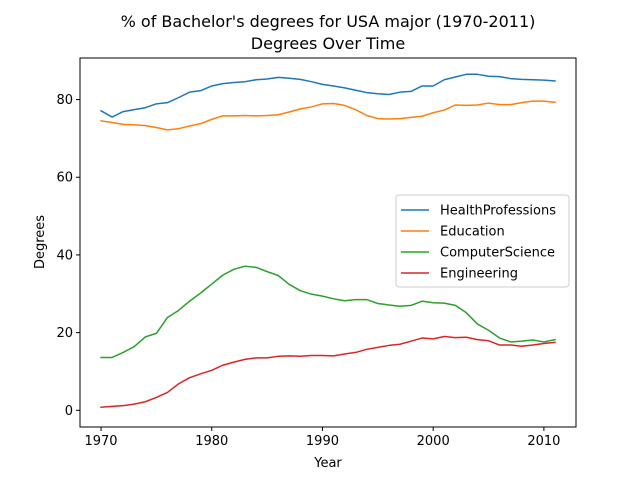 The image size is (640, 480). What do you see at coordinates (100, 441) in the screenshot?
I see `x-tick-label: 1970` at bounding box center [100, 441].